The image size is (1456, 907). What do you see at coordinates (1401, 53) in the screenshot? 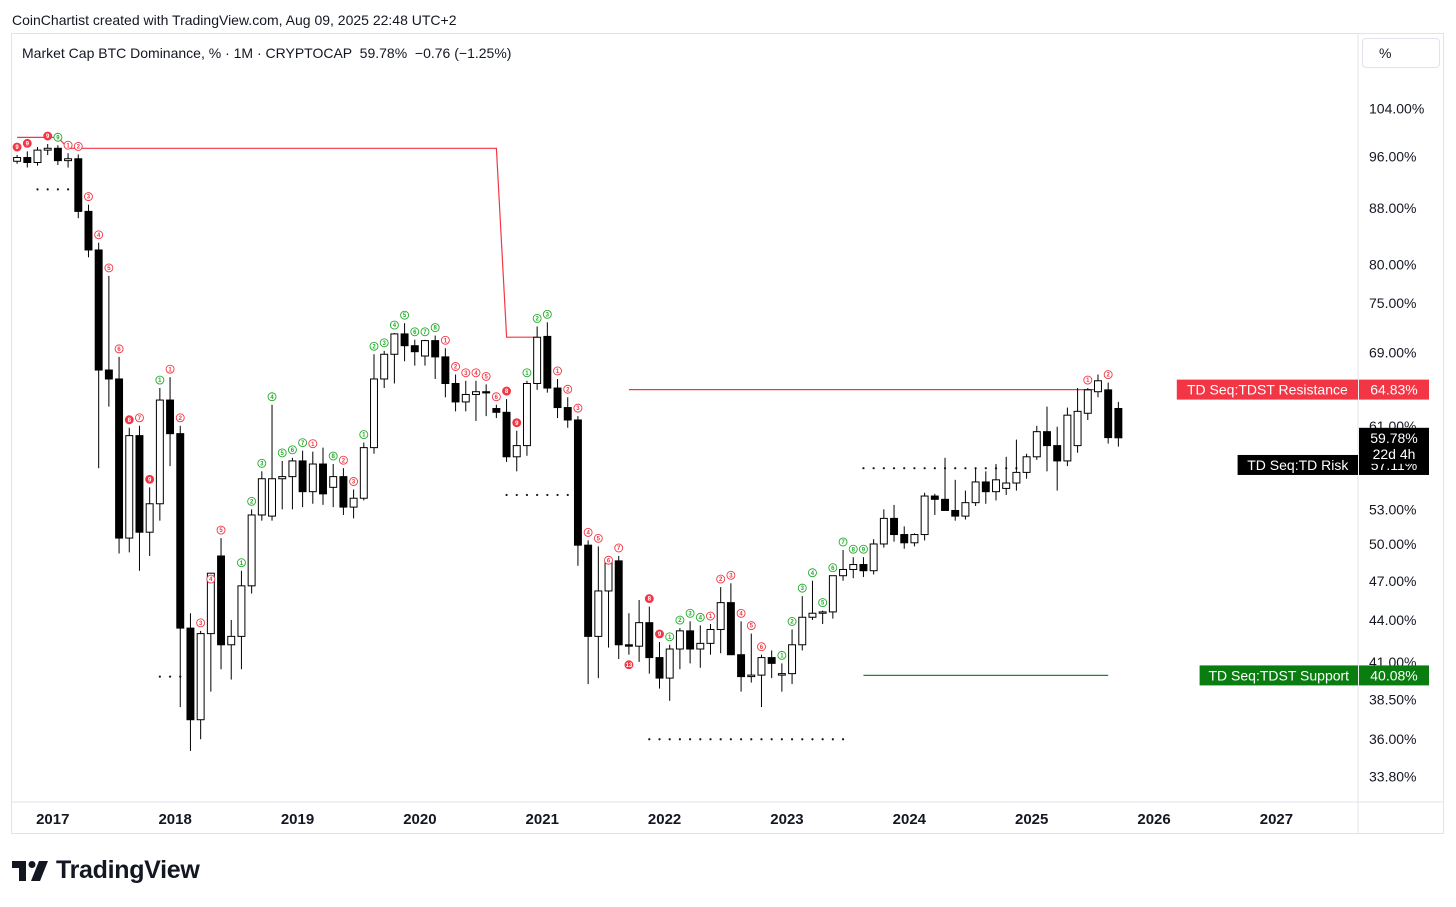
I see `percent-scale-button: %` at bounding box center [1401, 53].